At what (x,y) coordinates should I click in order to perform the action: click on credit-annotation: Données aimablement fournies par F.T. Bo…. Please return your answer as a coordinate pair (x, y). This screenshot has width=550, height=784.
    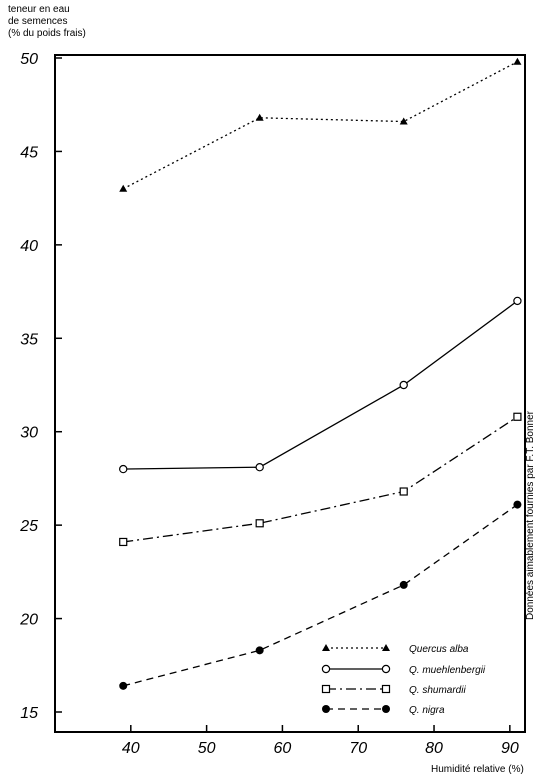
    Looking at the image, I should click on (530, 515).